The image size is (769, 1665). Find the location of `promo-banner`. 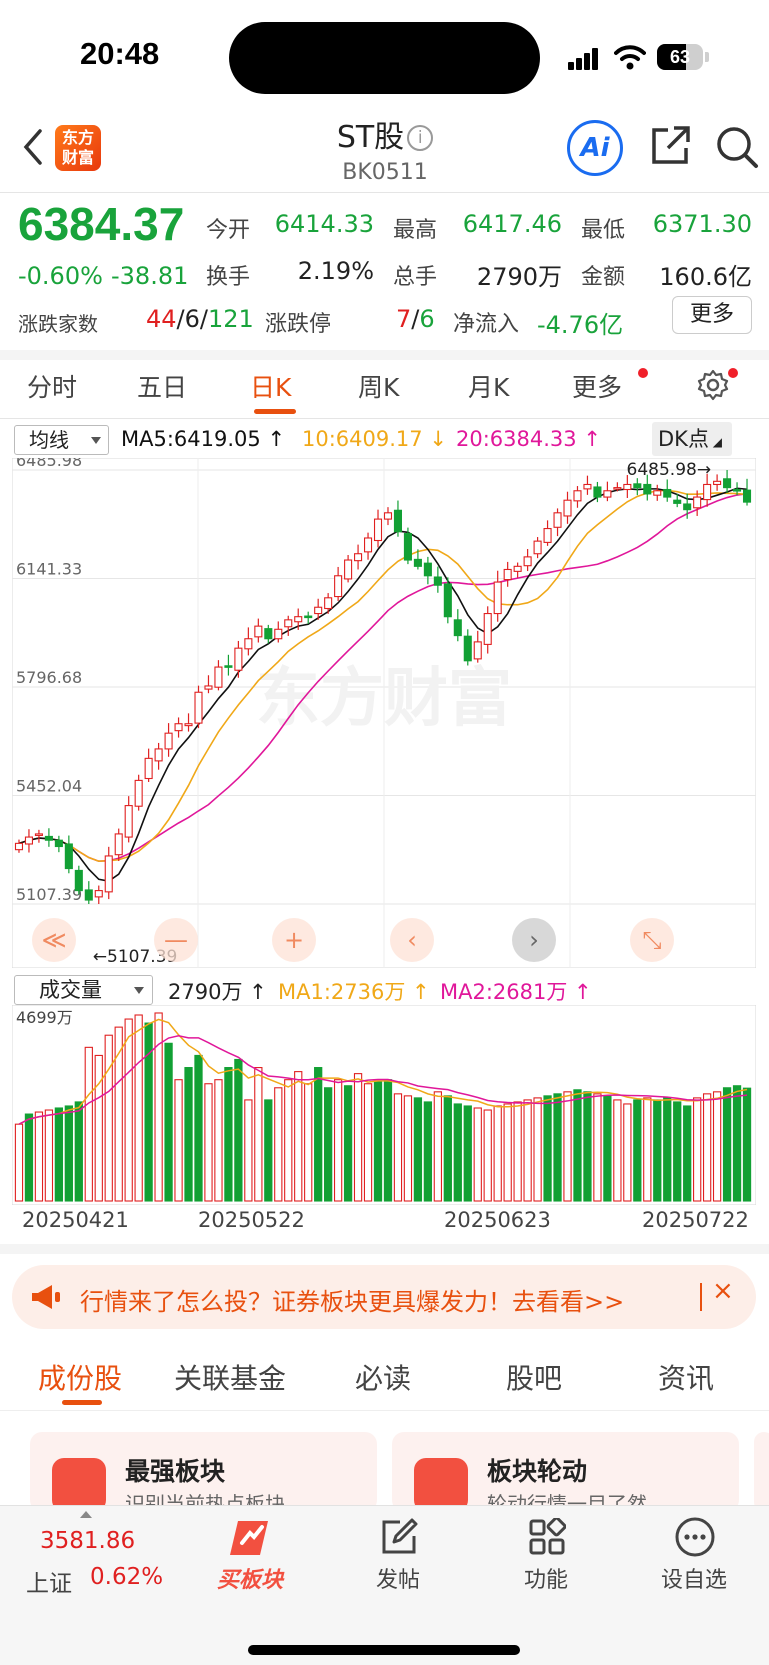

promo-banner is located at coordinates (384, 1297).